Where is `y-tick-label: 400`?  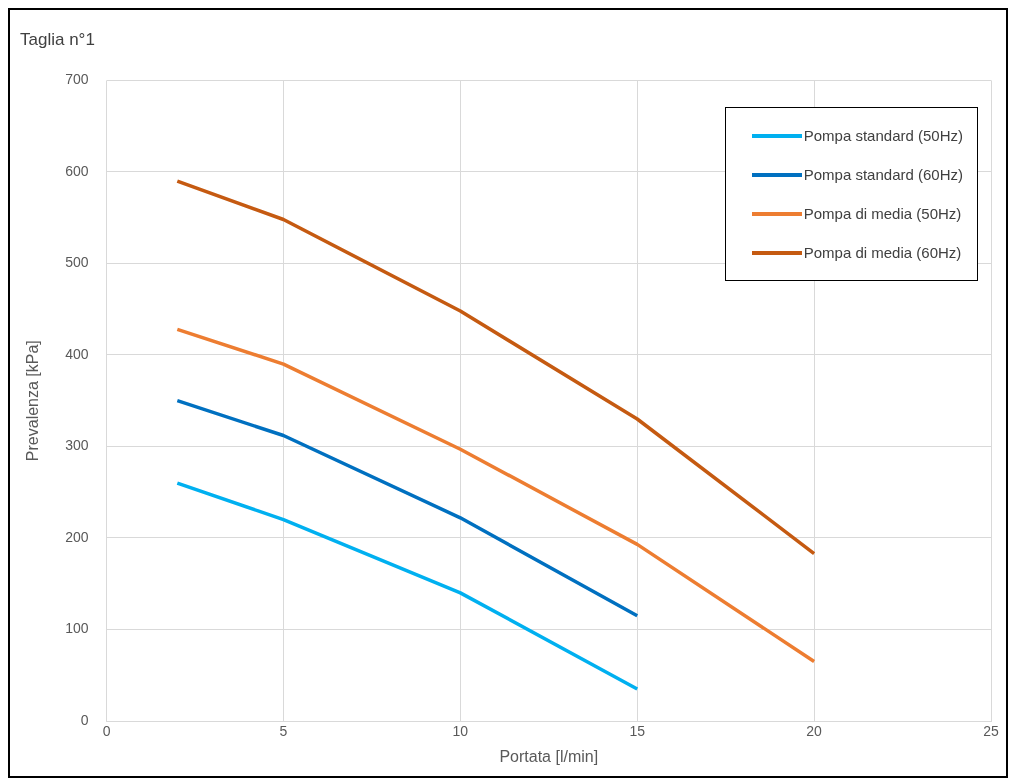
y-tick-label: 400 is located at coordinates (77, 353).